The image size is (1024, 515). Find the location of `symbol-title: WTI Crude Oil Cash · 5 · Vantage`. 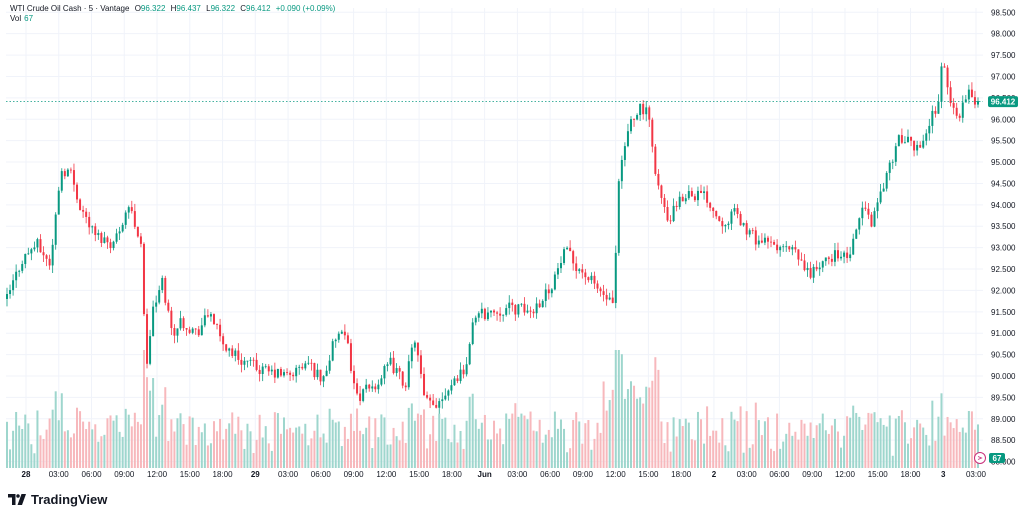

symbol-title: WTI Crude Oil Cash · 5 · Vantage is located at coordinates (70, 8).